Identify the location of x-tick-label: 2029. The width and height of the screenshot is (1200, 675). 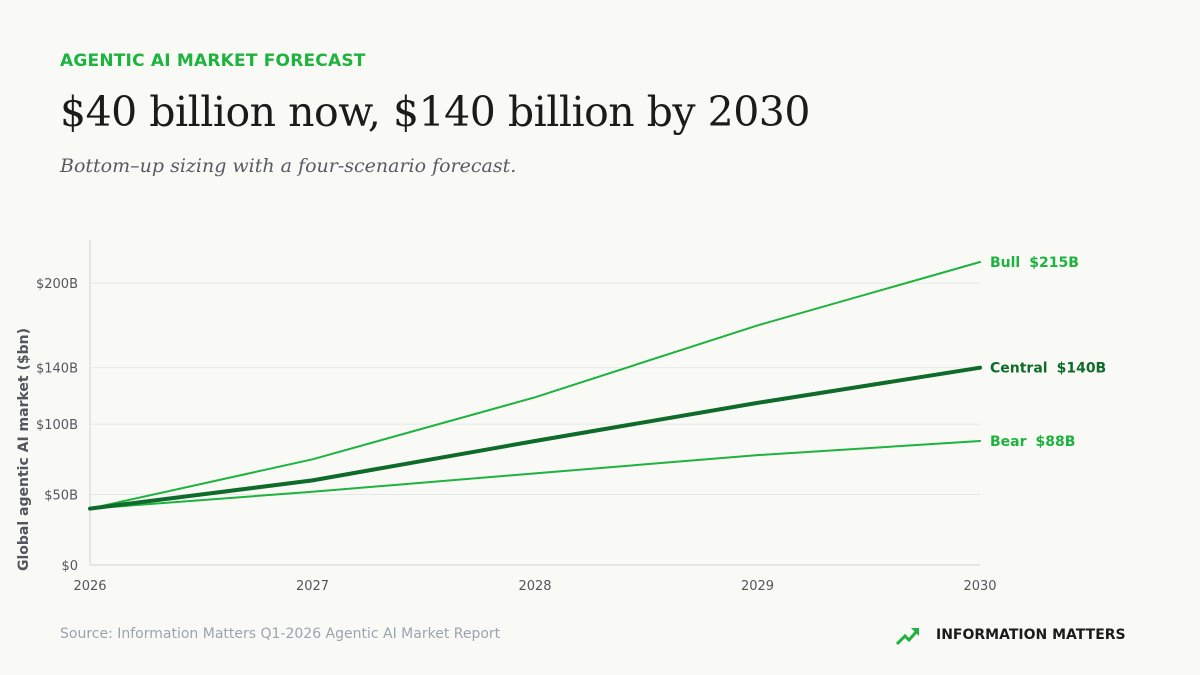
(757, 586).